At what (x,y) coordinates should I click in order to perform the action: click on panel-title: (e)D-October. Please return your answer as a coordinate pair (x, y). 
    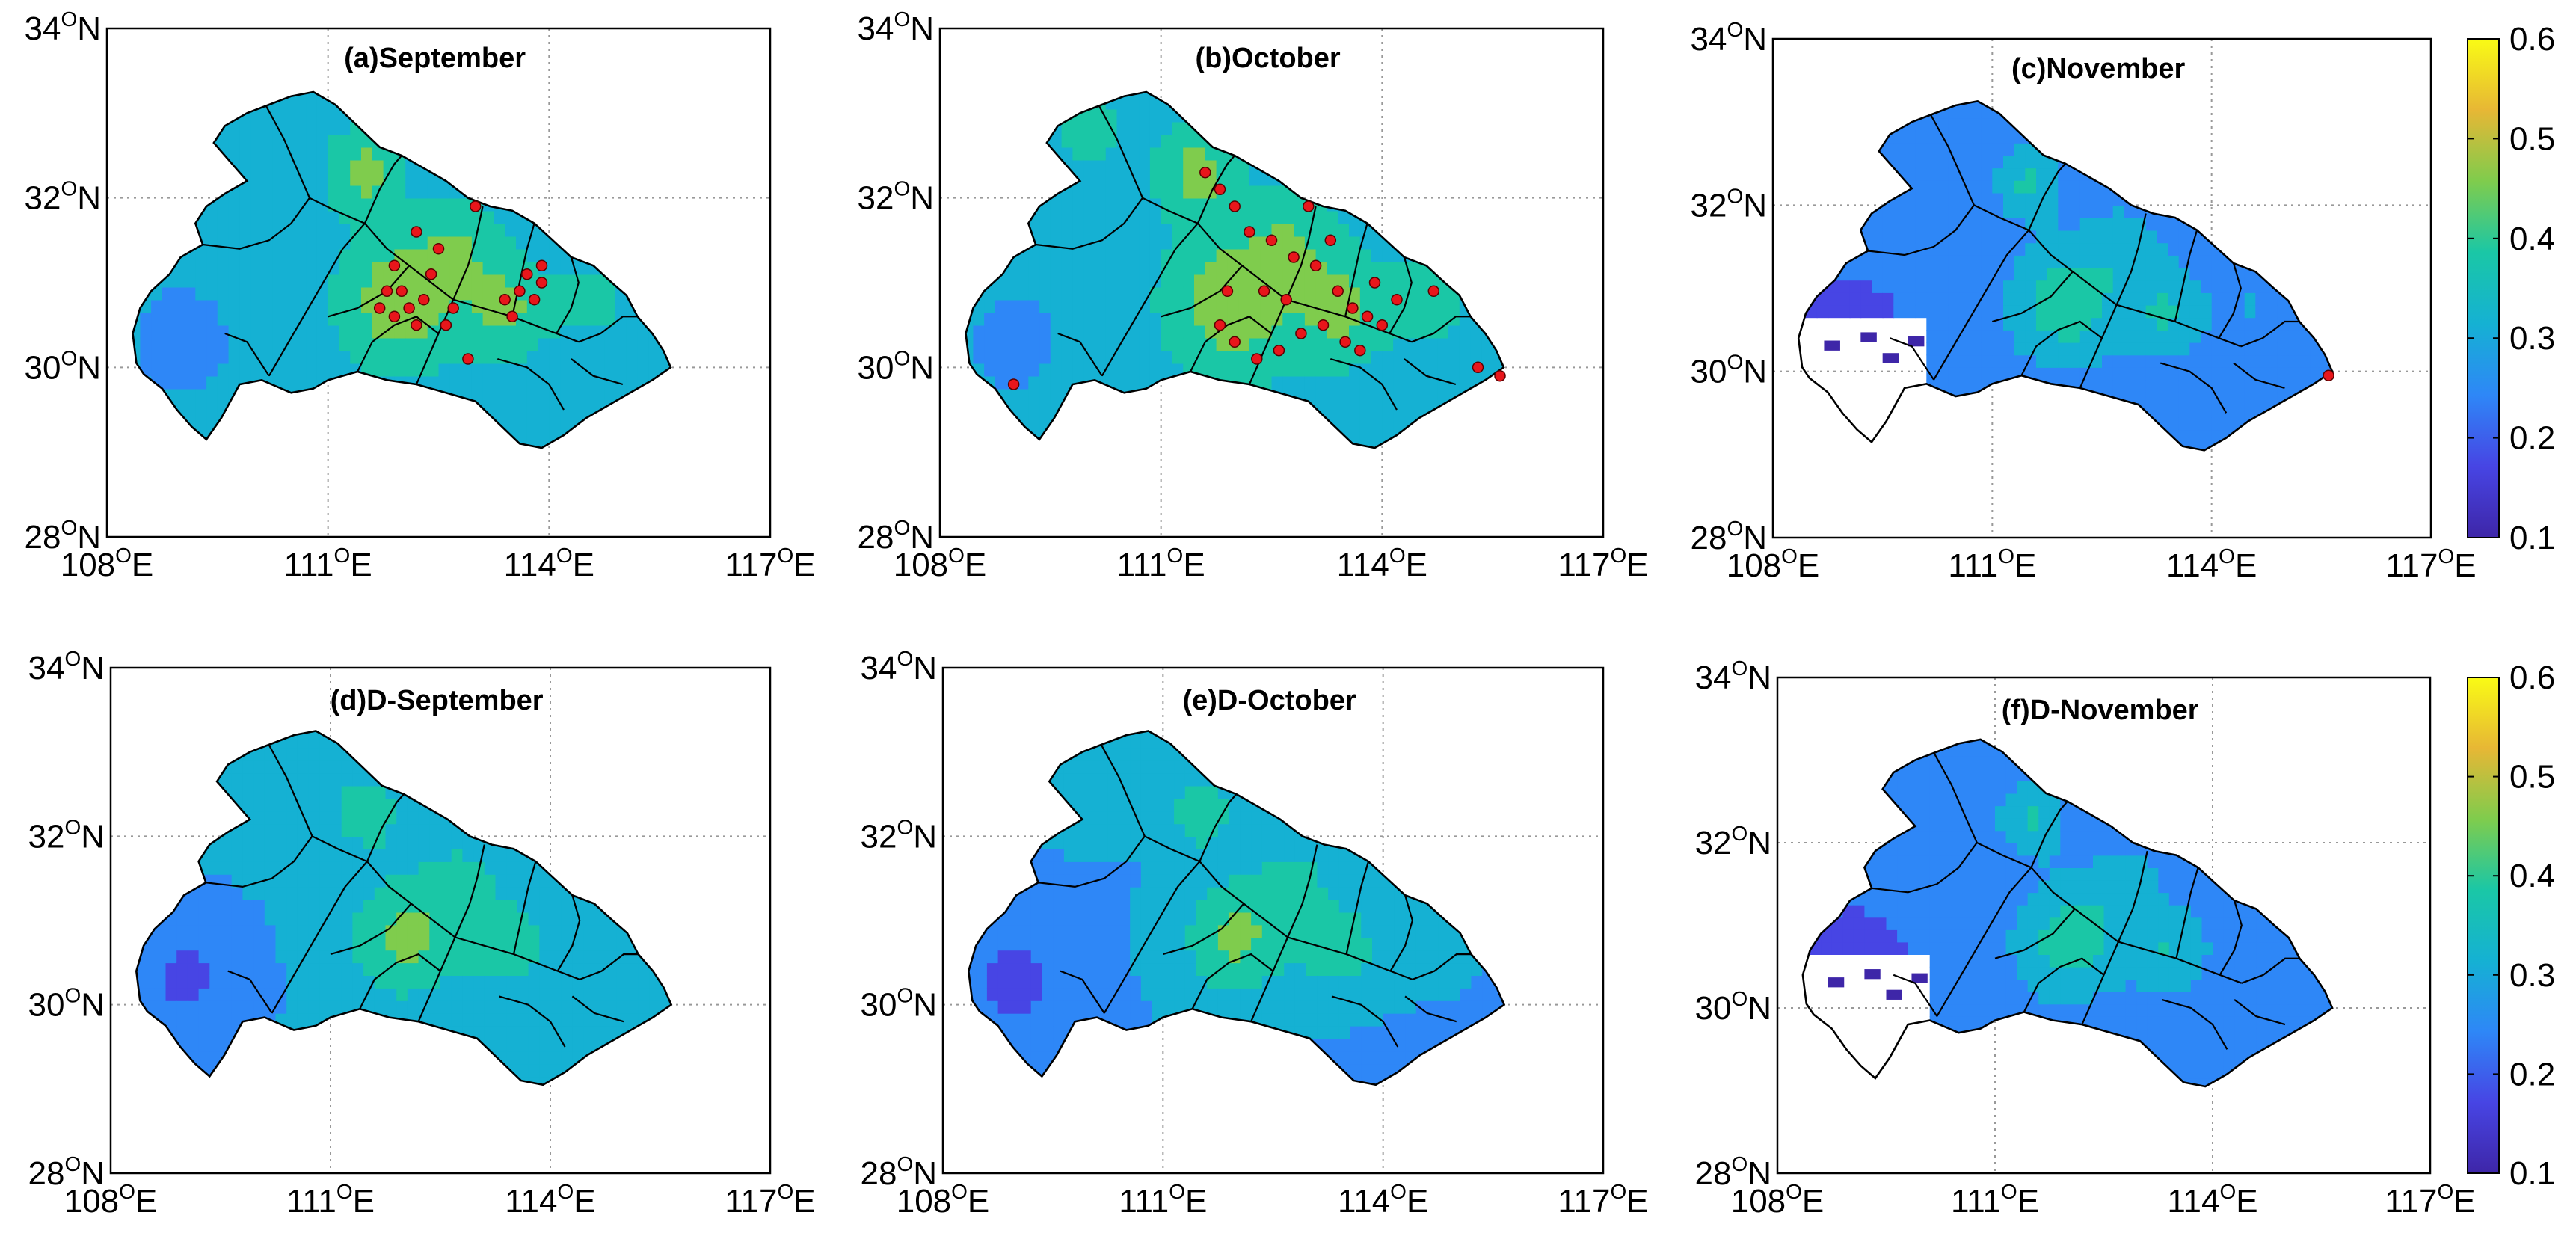
    Looking at the image, I should click on (1269, 700).